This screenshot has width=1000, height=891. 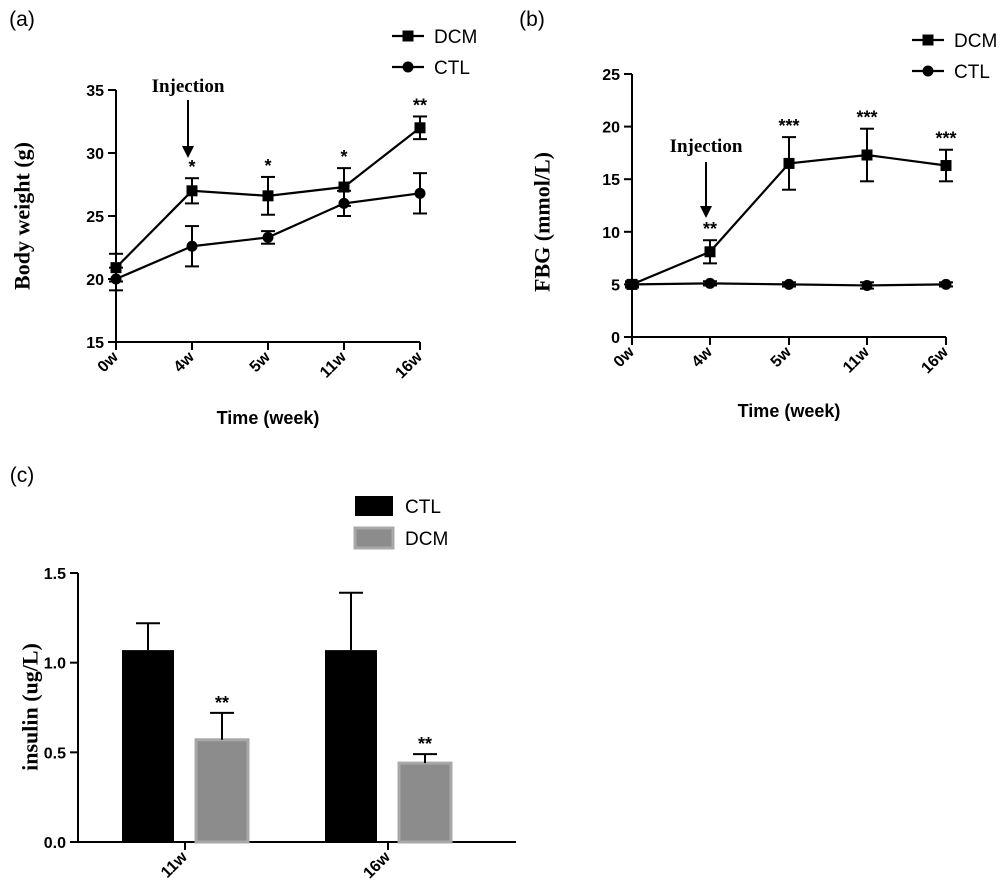 What do you see at coordinates (30, 707) in the screenshot?
I see `y-axis-title: insulin (ug/L)` at bounding box center [30, 707].